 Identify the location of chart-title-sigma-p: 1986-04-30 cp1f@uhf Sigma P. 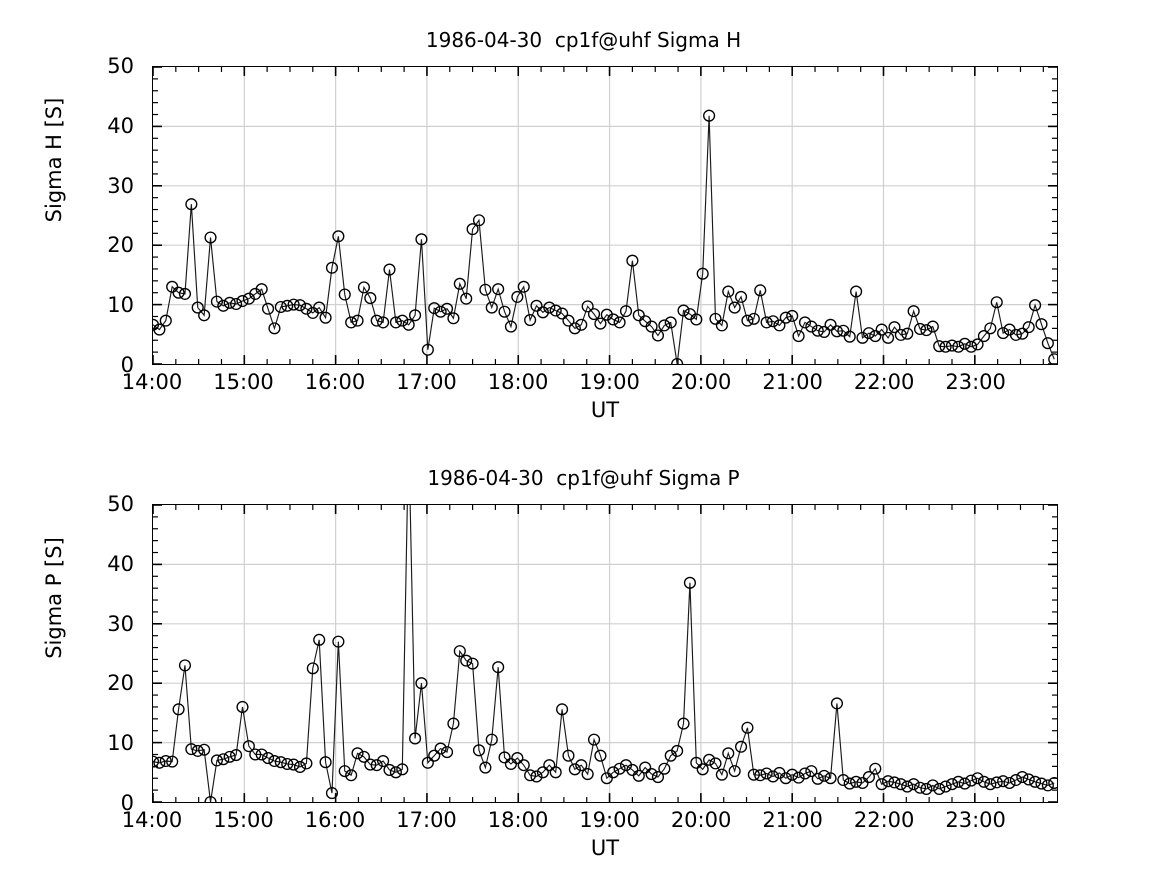
(583, 478).